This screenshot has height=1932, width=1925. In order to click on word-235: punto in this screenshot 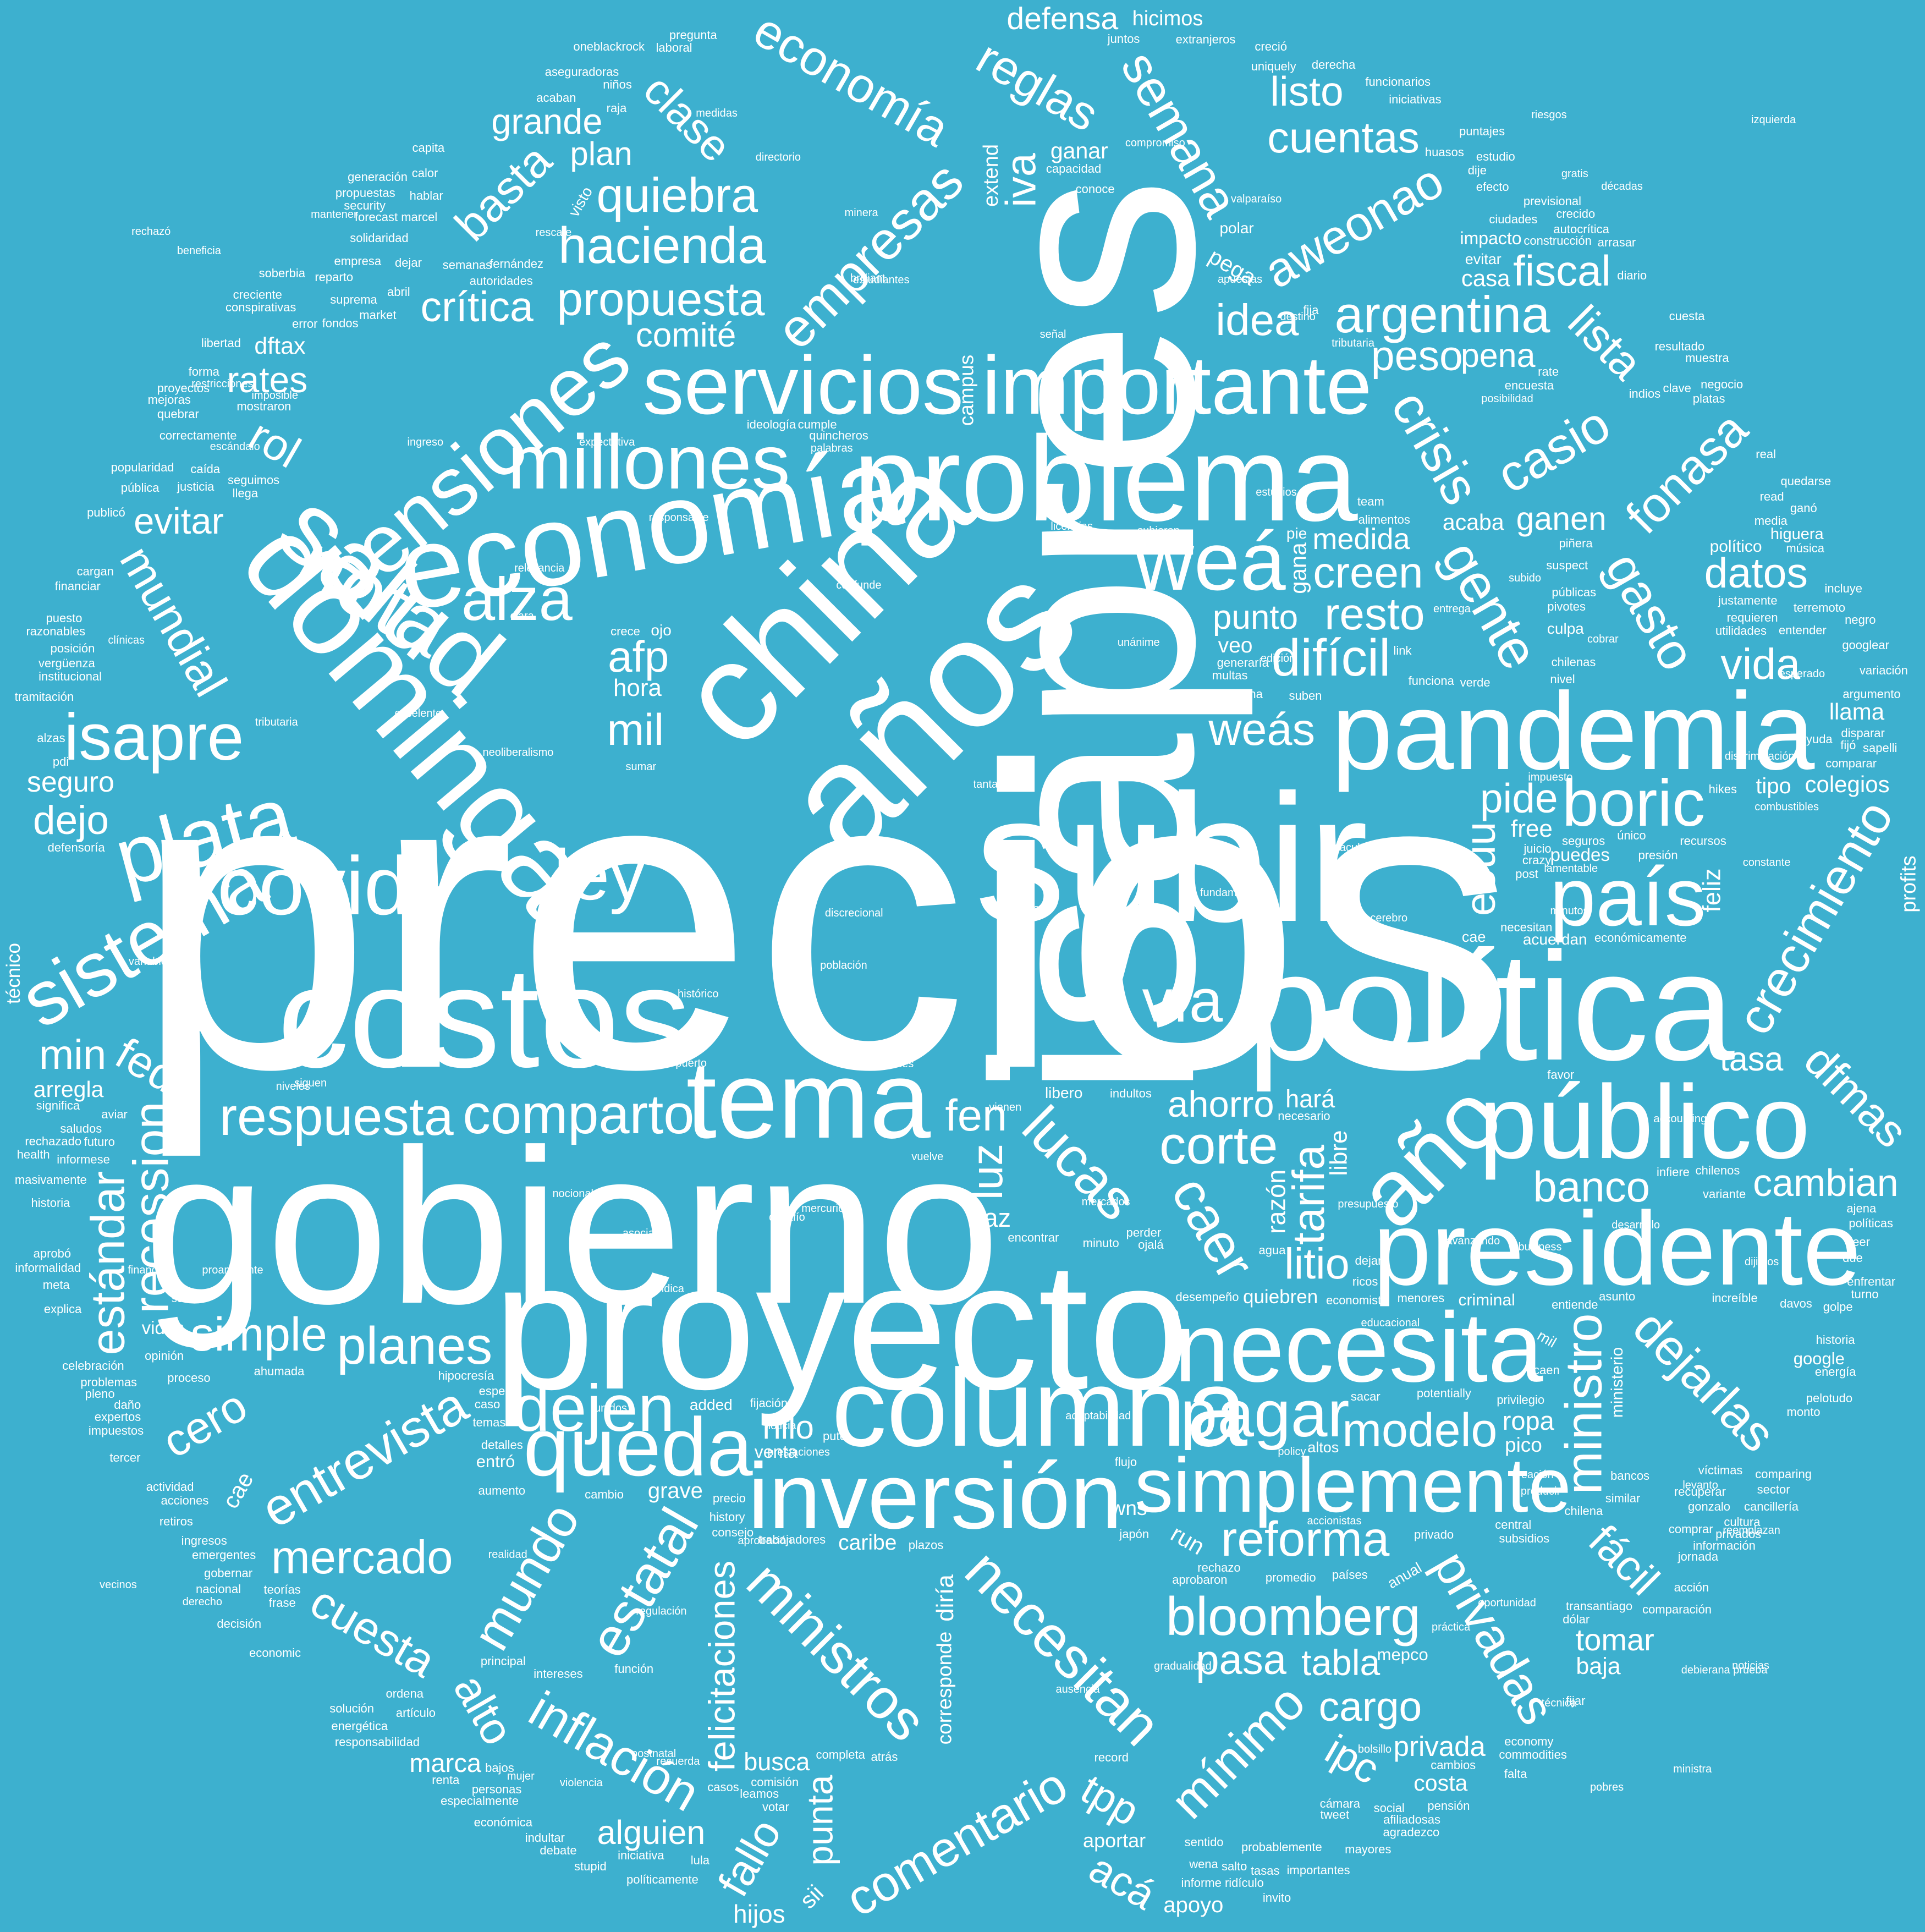, I will do `click(1255, 618)`.